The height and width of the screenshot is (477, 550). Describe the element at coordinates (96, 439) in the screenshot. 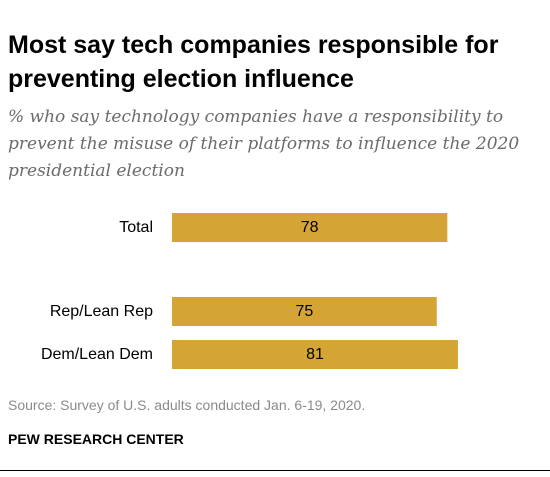

I see `brand-label: PEW RESEARCH CENTER` at that location.